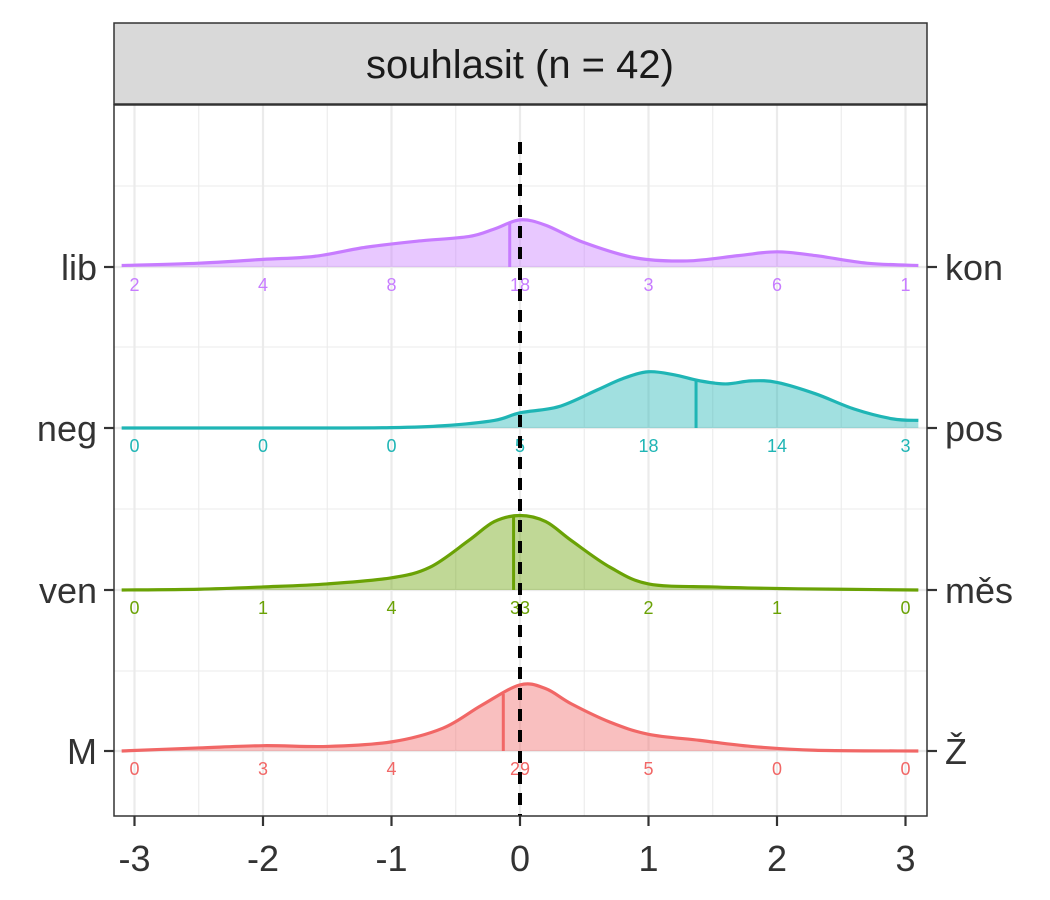 Image resolution: width=1050 pixels, height=900 pixels. What do you see at coordinates (648, 769) in the screenshot?
I see `count-label: 5` at bounding box center [648, 769].